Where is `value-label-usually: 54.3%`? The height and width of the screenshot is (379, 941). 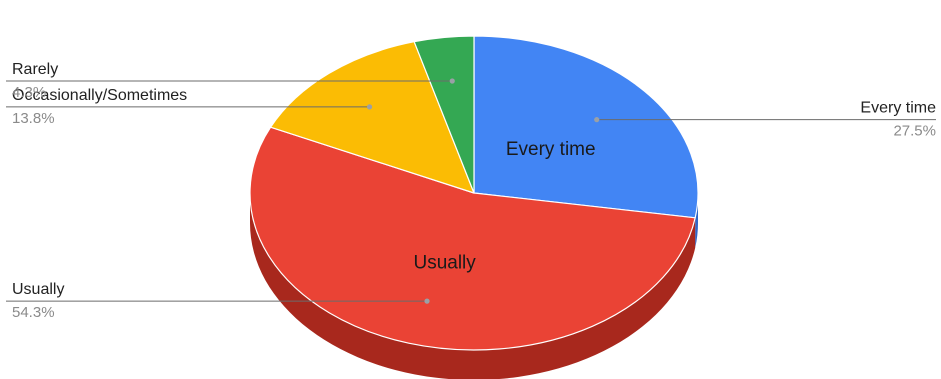 value-label-usually: 54.3% is located at coordinates (33, 312).